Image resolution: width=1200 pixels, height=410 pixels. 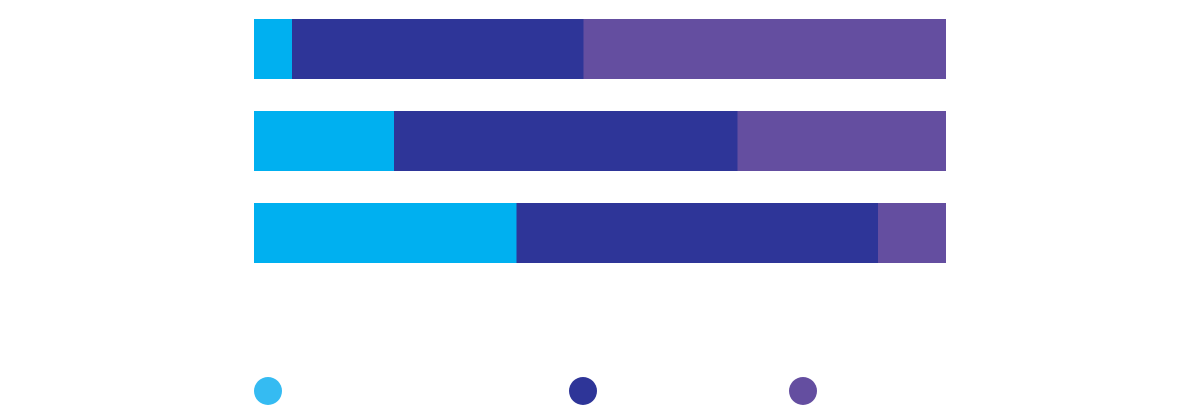 What do you see at coordinates (324, 141) in the screenshot?
I see `bar-segment-row2-series1` at bounding box center [324, 141].